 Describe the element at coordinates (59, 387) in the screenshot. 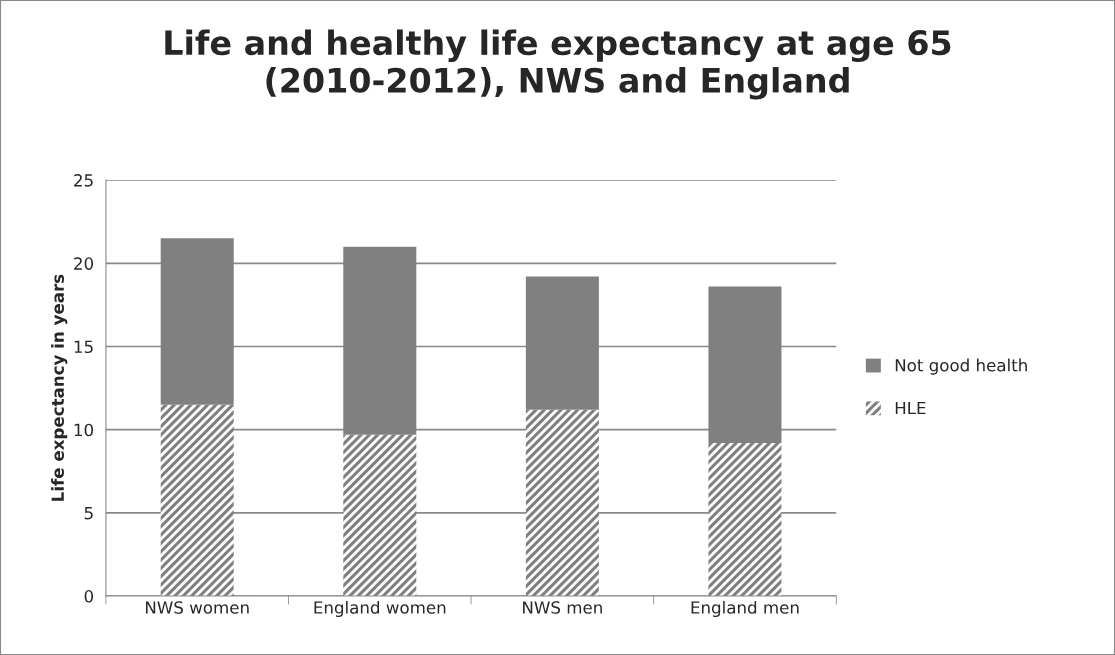

I see `y-axis-title: Life expectancy in years` at that location.